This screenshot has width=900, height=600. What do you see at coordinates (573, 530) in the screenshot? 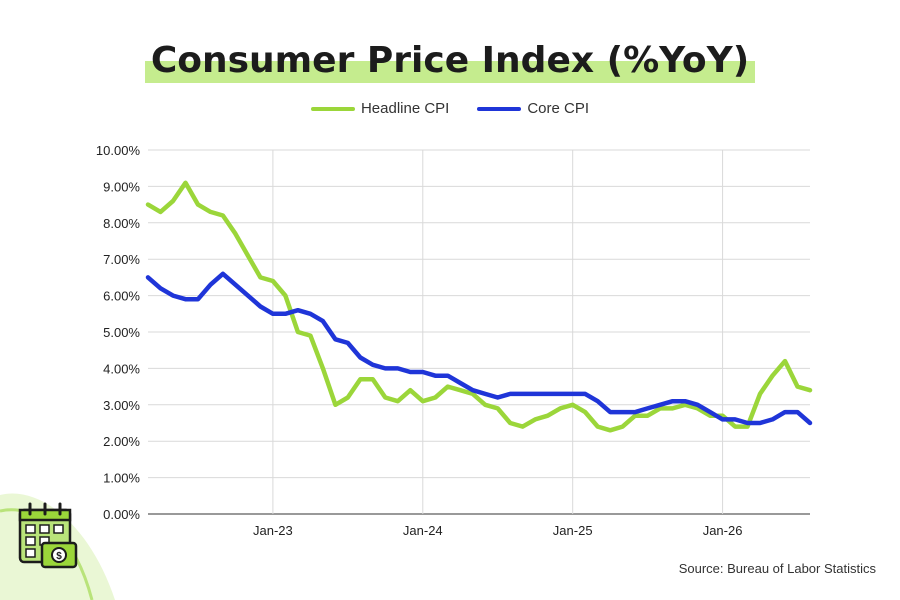
I see `x-tick-label: Jan-25` at bounding box center [573, 530].